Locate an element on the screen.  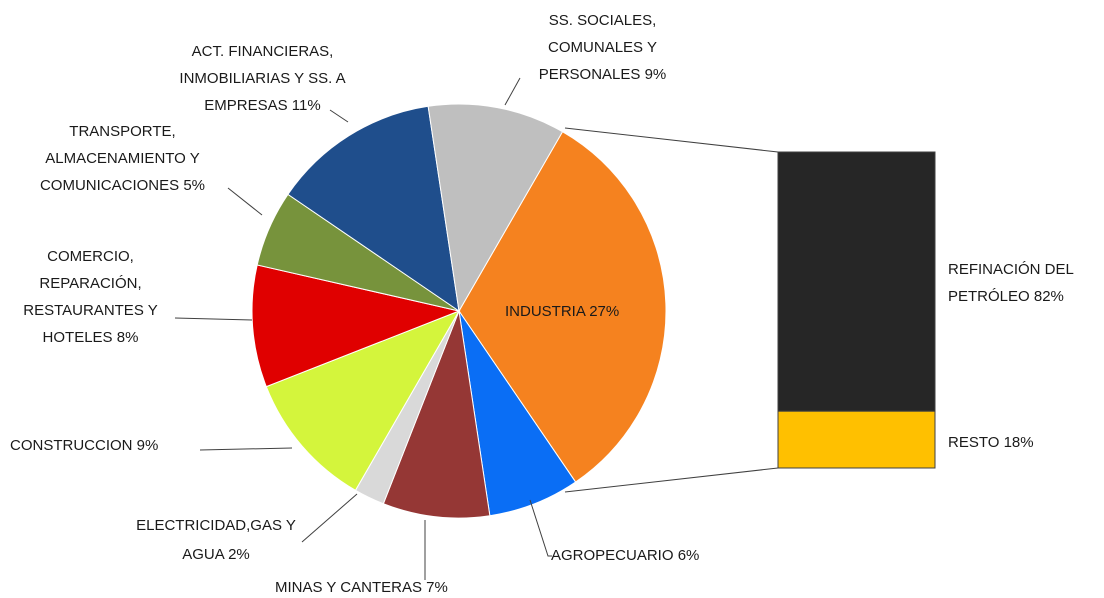
label-part: RESTO is located at coordinates (974, 442).